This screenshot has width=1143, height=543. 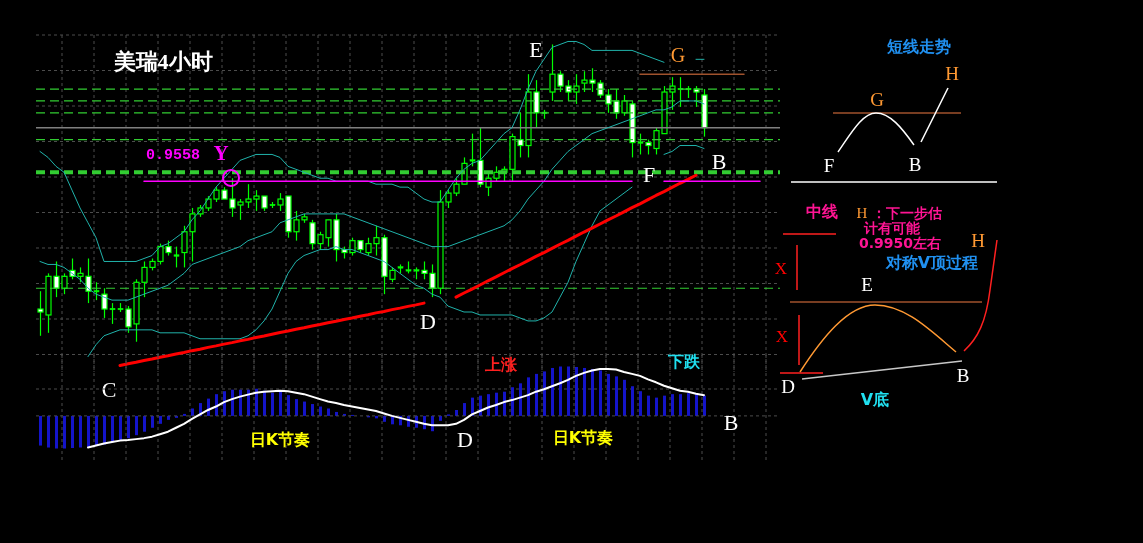 I want to click on annotation: 下跌, so click(x=684, y=361).